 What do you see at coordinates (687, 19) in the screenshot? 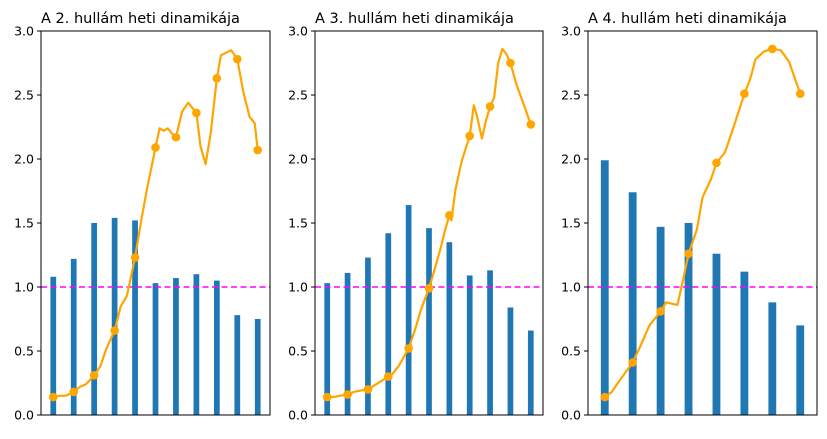
I see `chart-title: A 4. hullám heti dinamikája` at bounding box center [687, 19].